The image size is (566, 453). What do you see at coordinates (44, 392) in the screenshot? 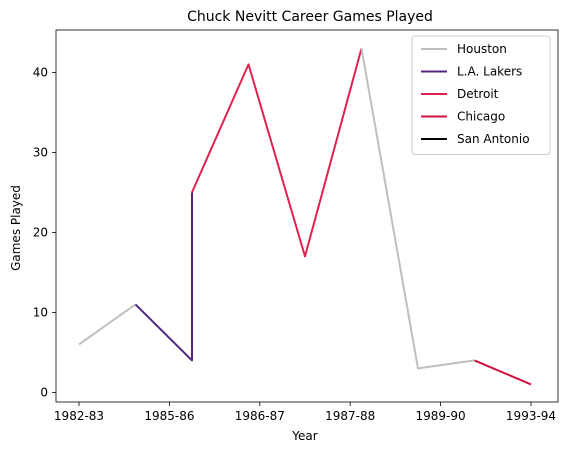
I see `y-tick-label: 0` at bounding box center [44, 392].